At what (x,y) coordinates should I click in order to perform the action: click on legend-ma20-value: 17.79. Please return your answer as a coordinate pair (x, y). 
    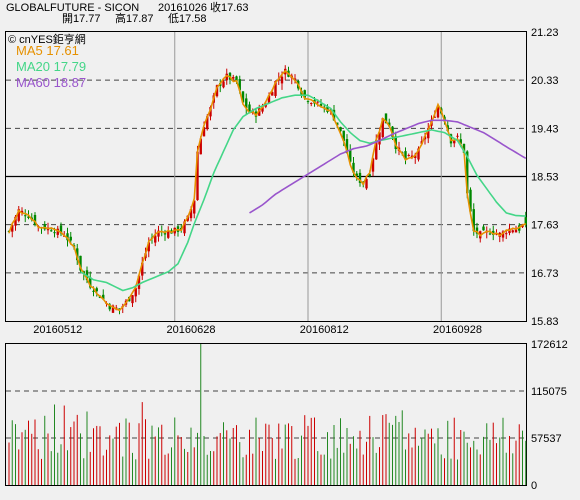
    Looking at the image, I should click on (70, 66).